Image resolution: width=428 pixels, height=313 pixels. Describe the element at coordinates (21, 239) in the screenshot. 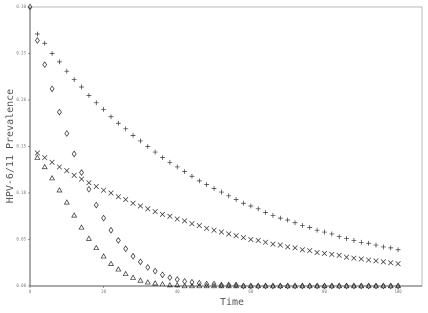

I see `y-tick-label: 0.05` at that location.